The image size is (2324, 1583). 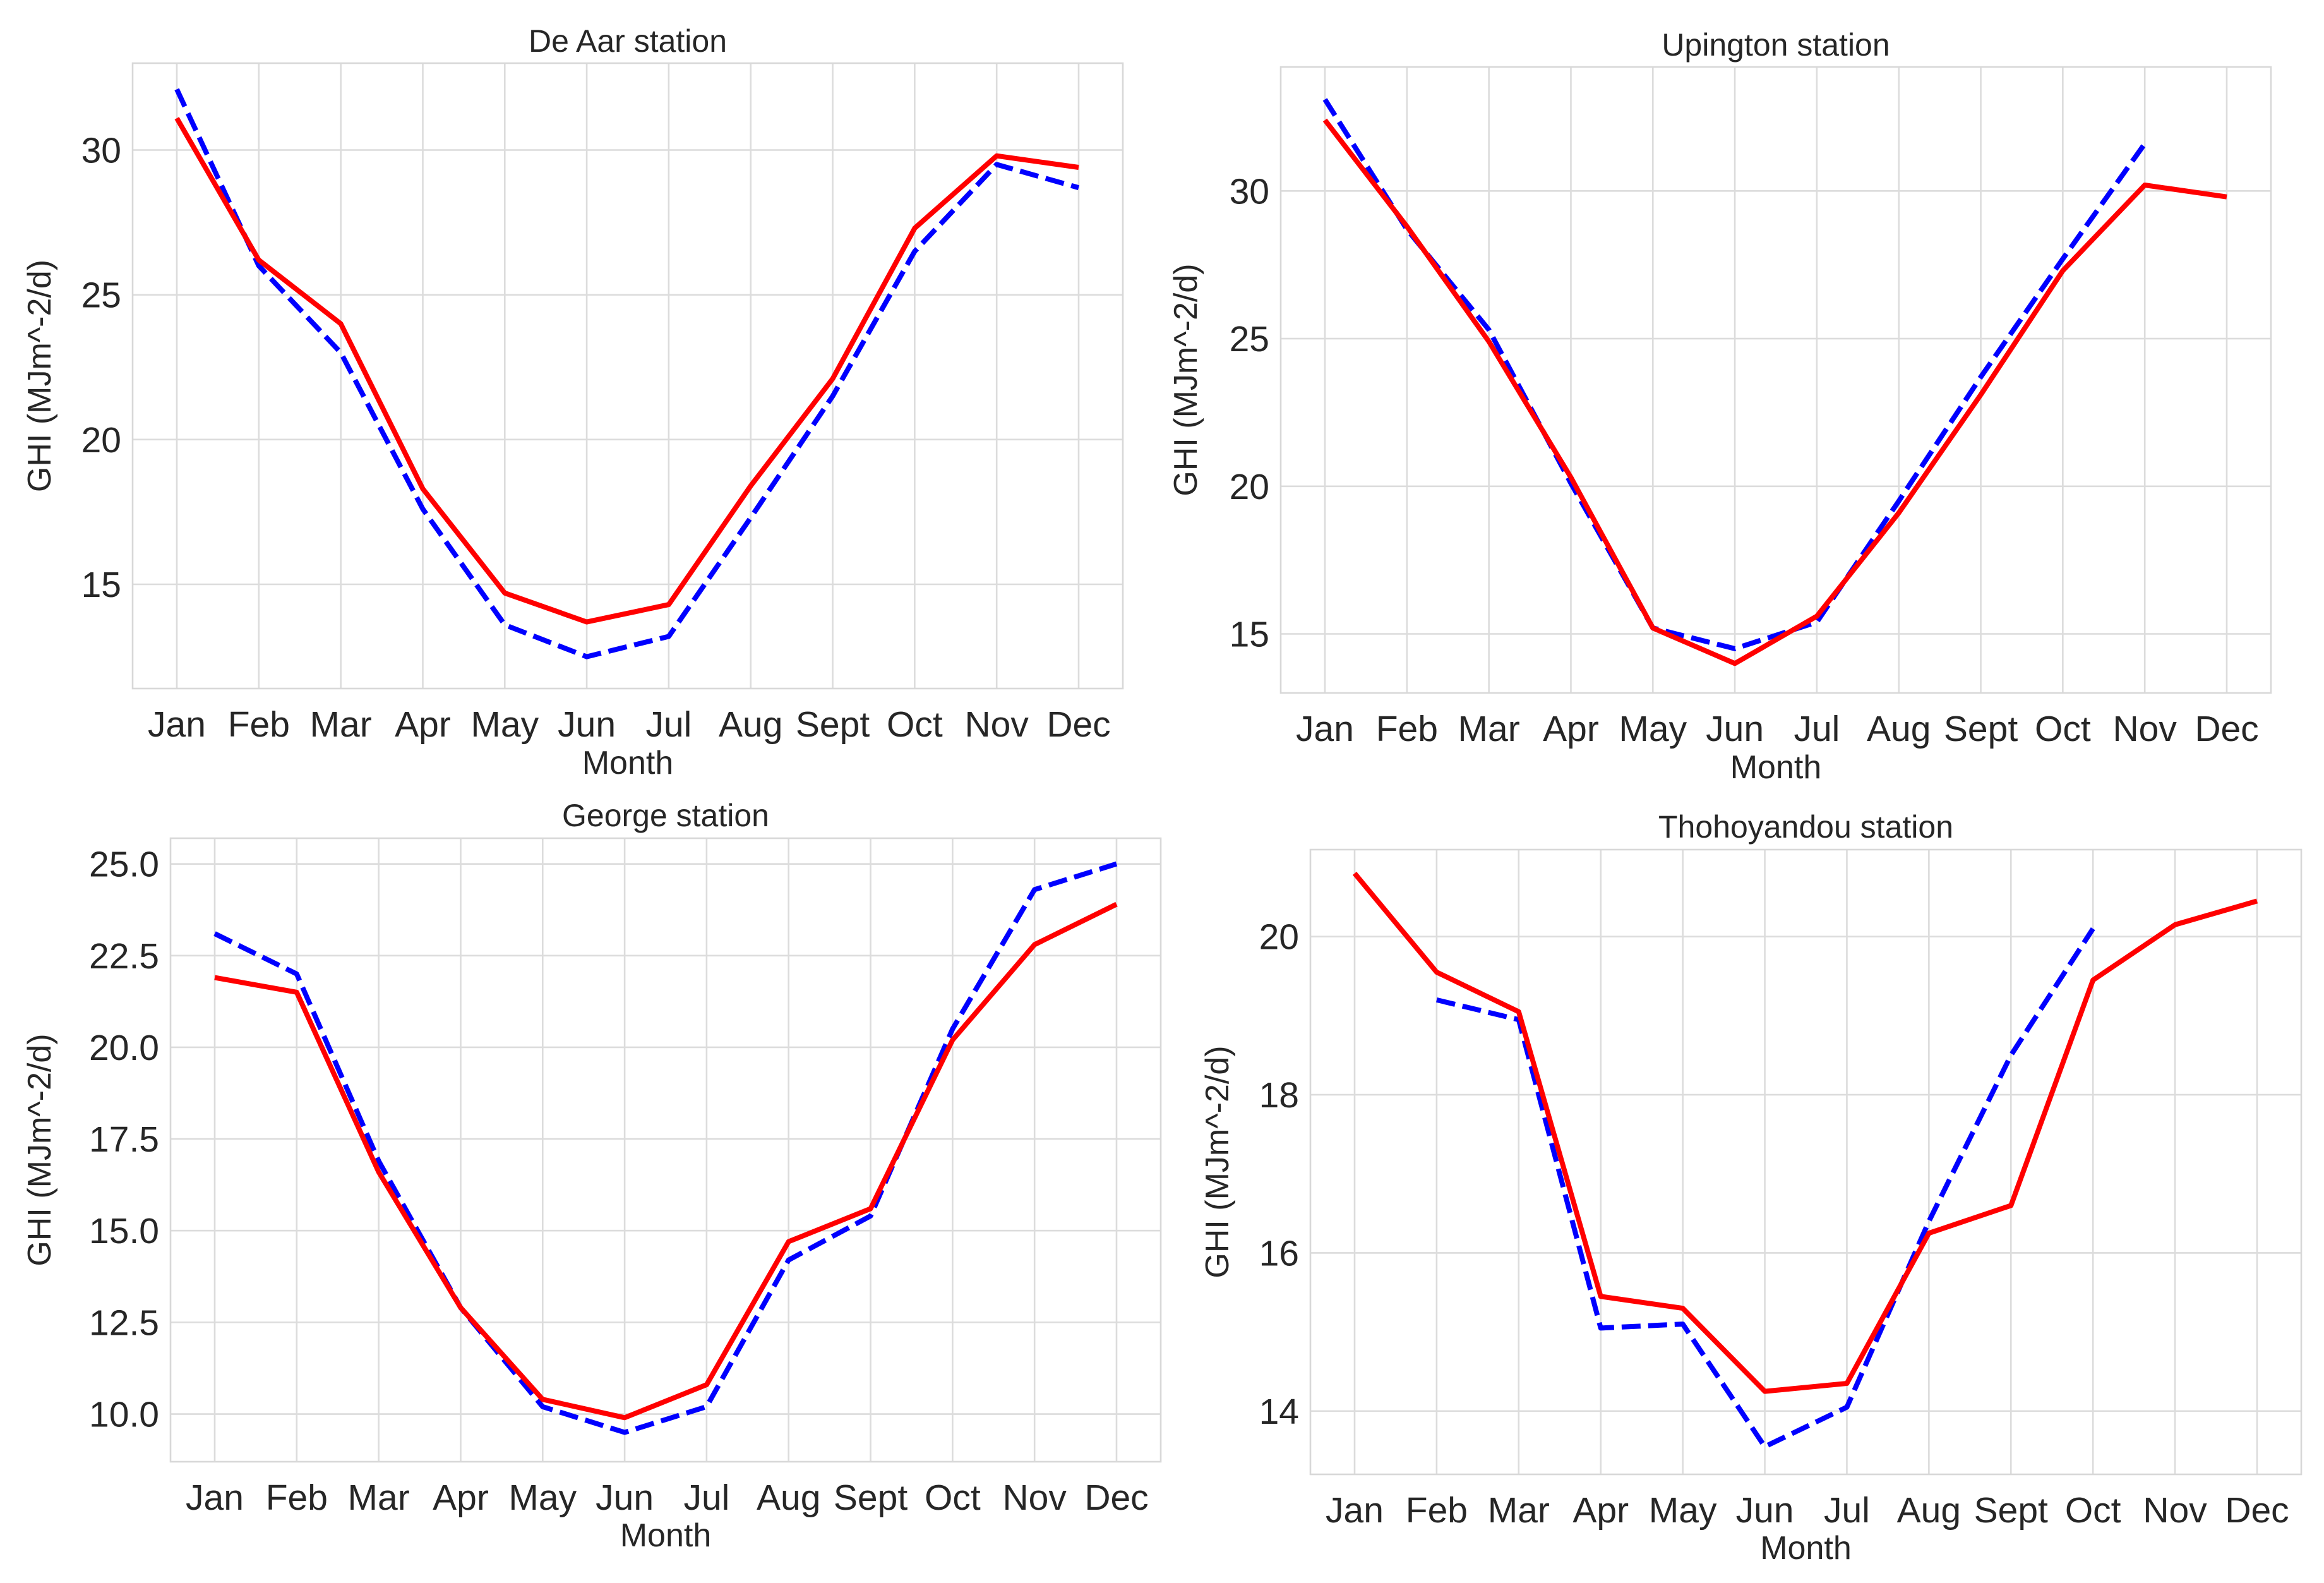 I want to click on y-tick-label: 16, so click(x=1279, y=1253).